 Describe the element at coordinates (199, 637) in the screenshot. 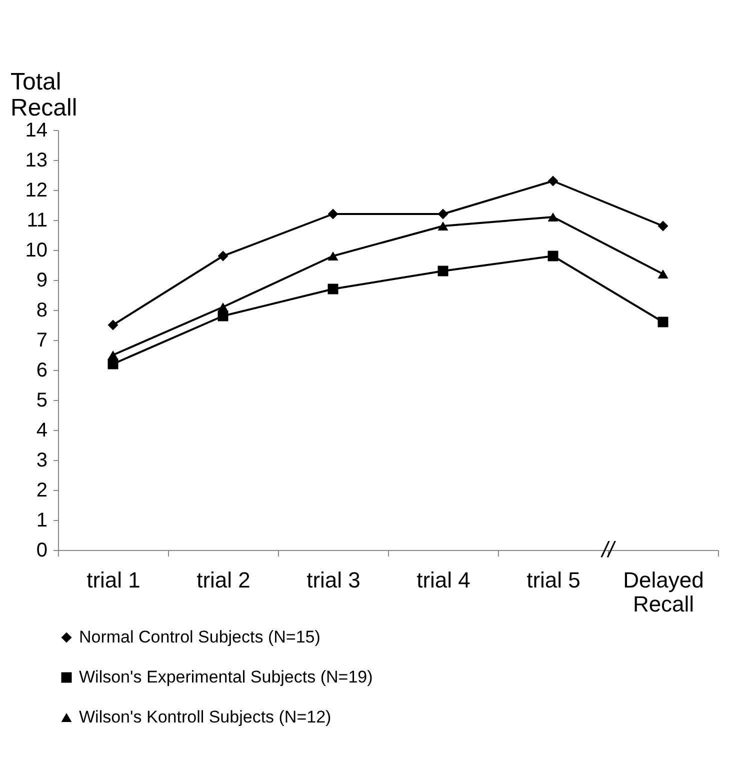

I see `legend-label: Normal Control Subjects (N=15)` at that location.